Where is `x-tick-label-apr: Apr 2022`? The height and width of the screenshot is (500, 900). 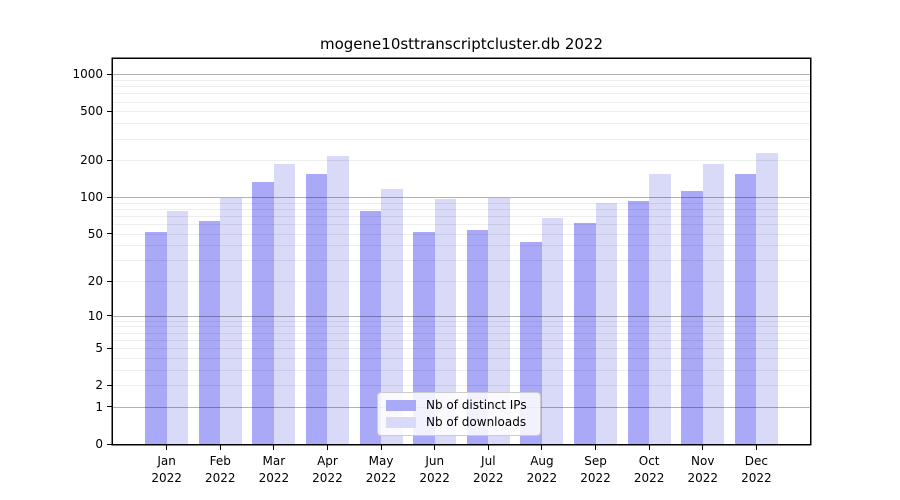 x-tick-label-apr: Apr 2022 is located at coordinates (327, 469).